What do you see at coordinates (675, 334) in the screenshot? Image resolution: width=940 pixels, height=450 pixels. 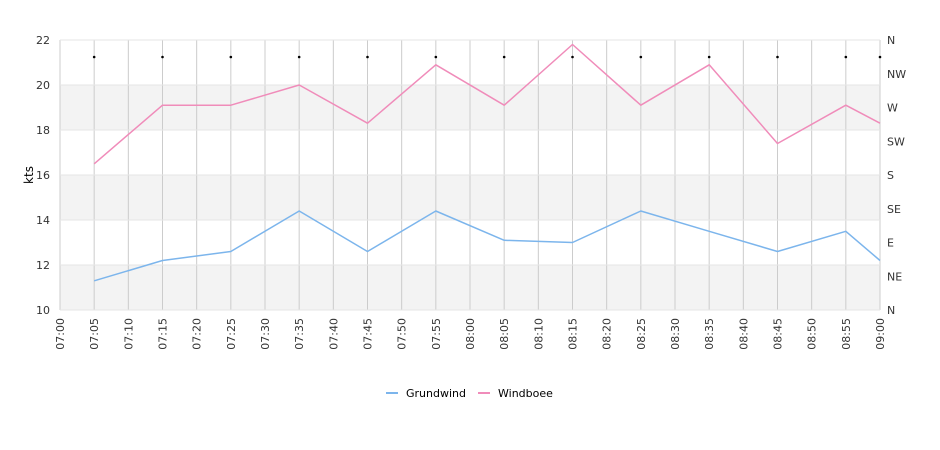 I see `x-tick-label: 08:30` at bounding box center [675, 334].